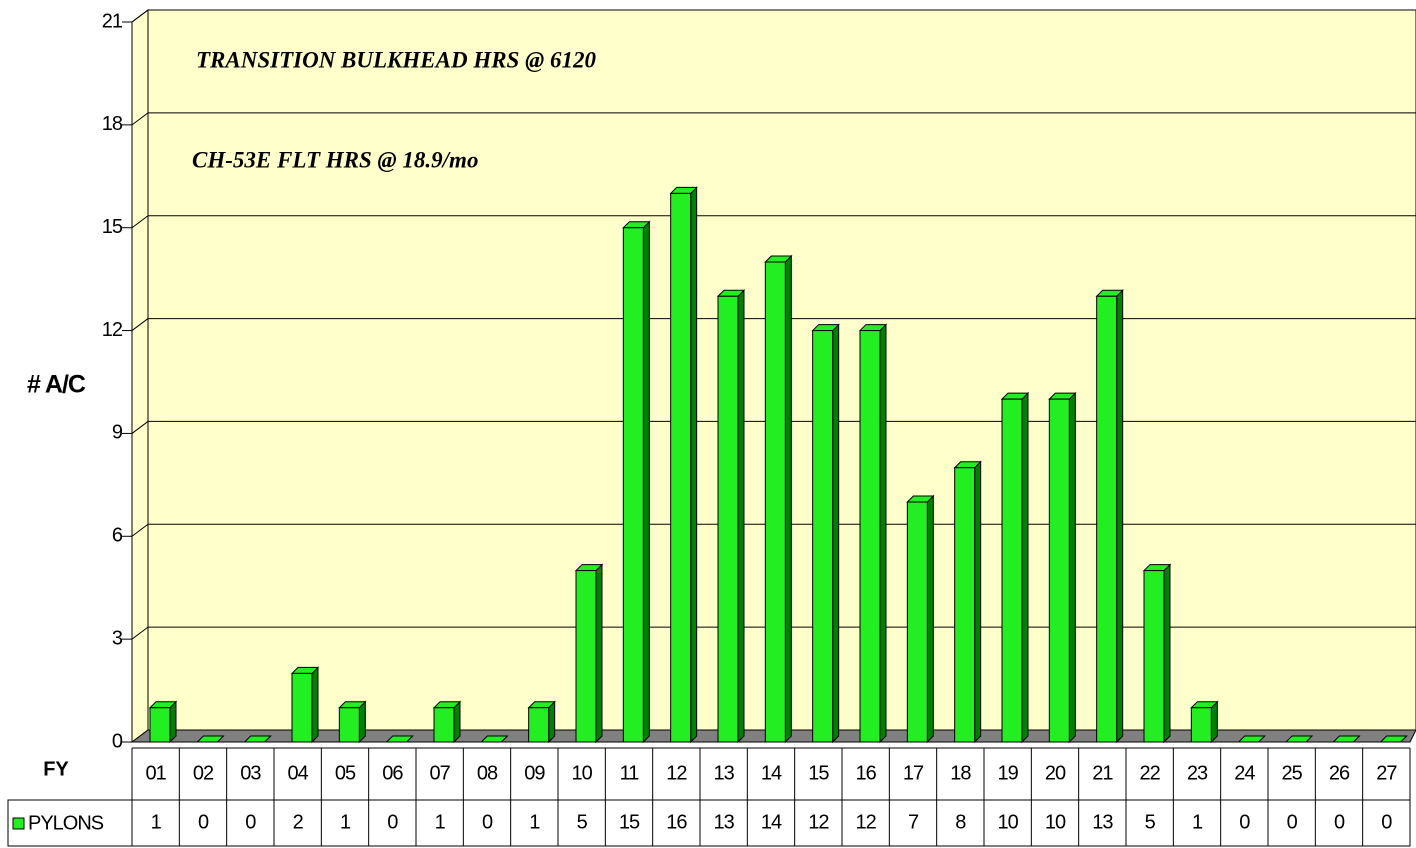 The height and width of the screenshot is (848, 1416). What do you see at coordinates (818, 773) in the screenshot?
I see `x-tick-label: 15` at bounding box center [818, 773].